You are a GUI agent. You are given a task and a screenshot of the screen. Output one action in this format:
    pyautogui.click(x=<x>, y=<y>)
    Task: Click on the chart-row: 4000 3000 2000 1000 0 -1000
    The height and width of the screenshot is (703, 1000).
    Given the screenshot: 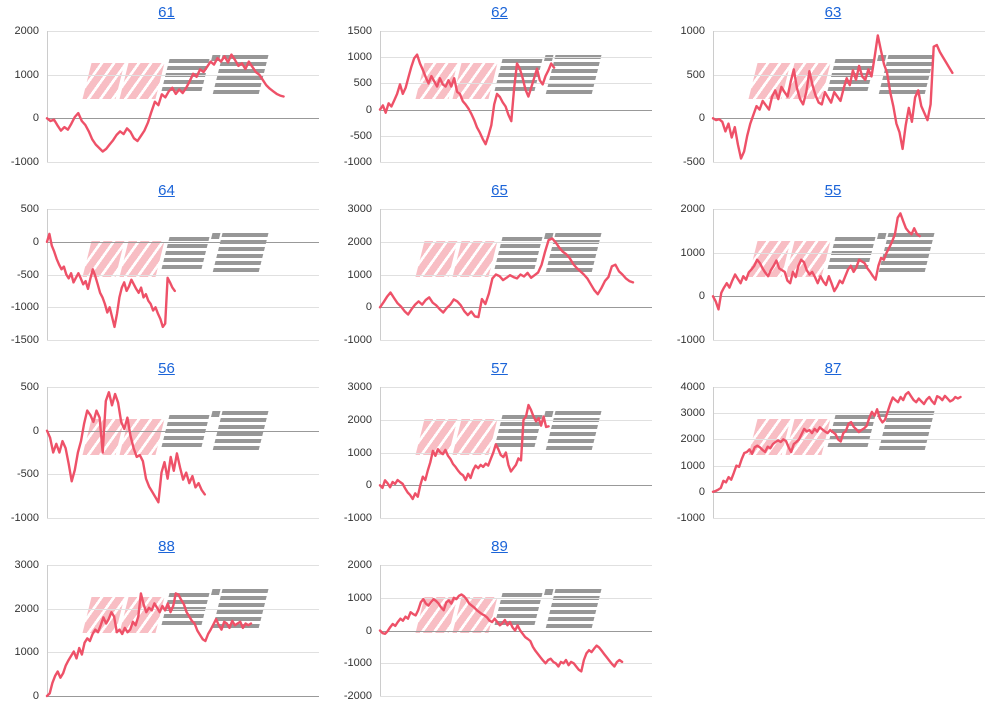 What is the action you would take?
    pyautogui.click(x=833, y=452)
    